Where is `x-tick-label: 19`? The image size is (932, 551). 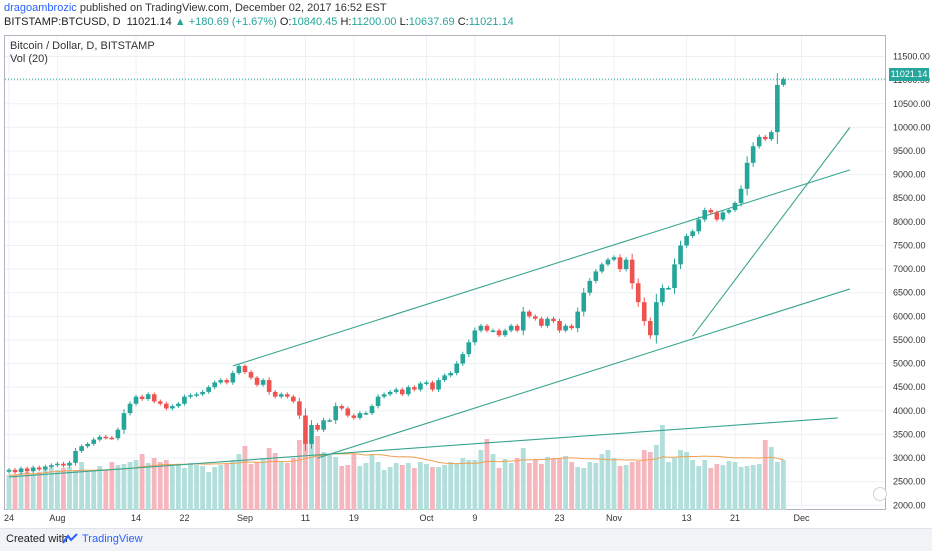 x-tick-label: 19 is located at coordinates (354, 518).